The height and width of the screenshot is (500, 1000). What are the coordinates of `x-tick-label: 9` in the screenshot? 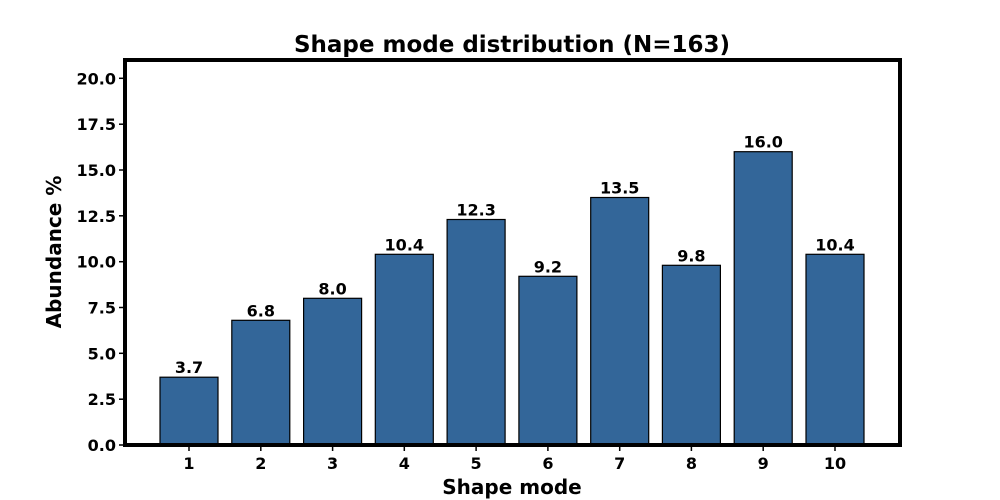 It's located at (763, 463).